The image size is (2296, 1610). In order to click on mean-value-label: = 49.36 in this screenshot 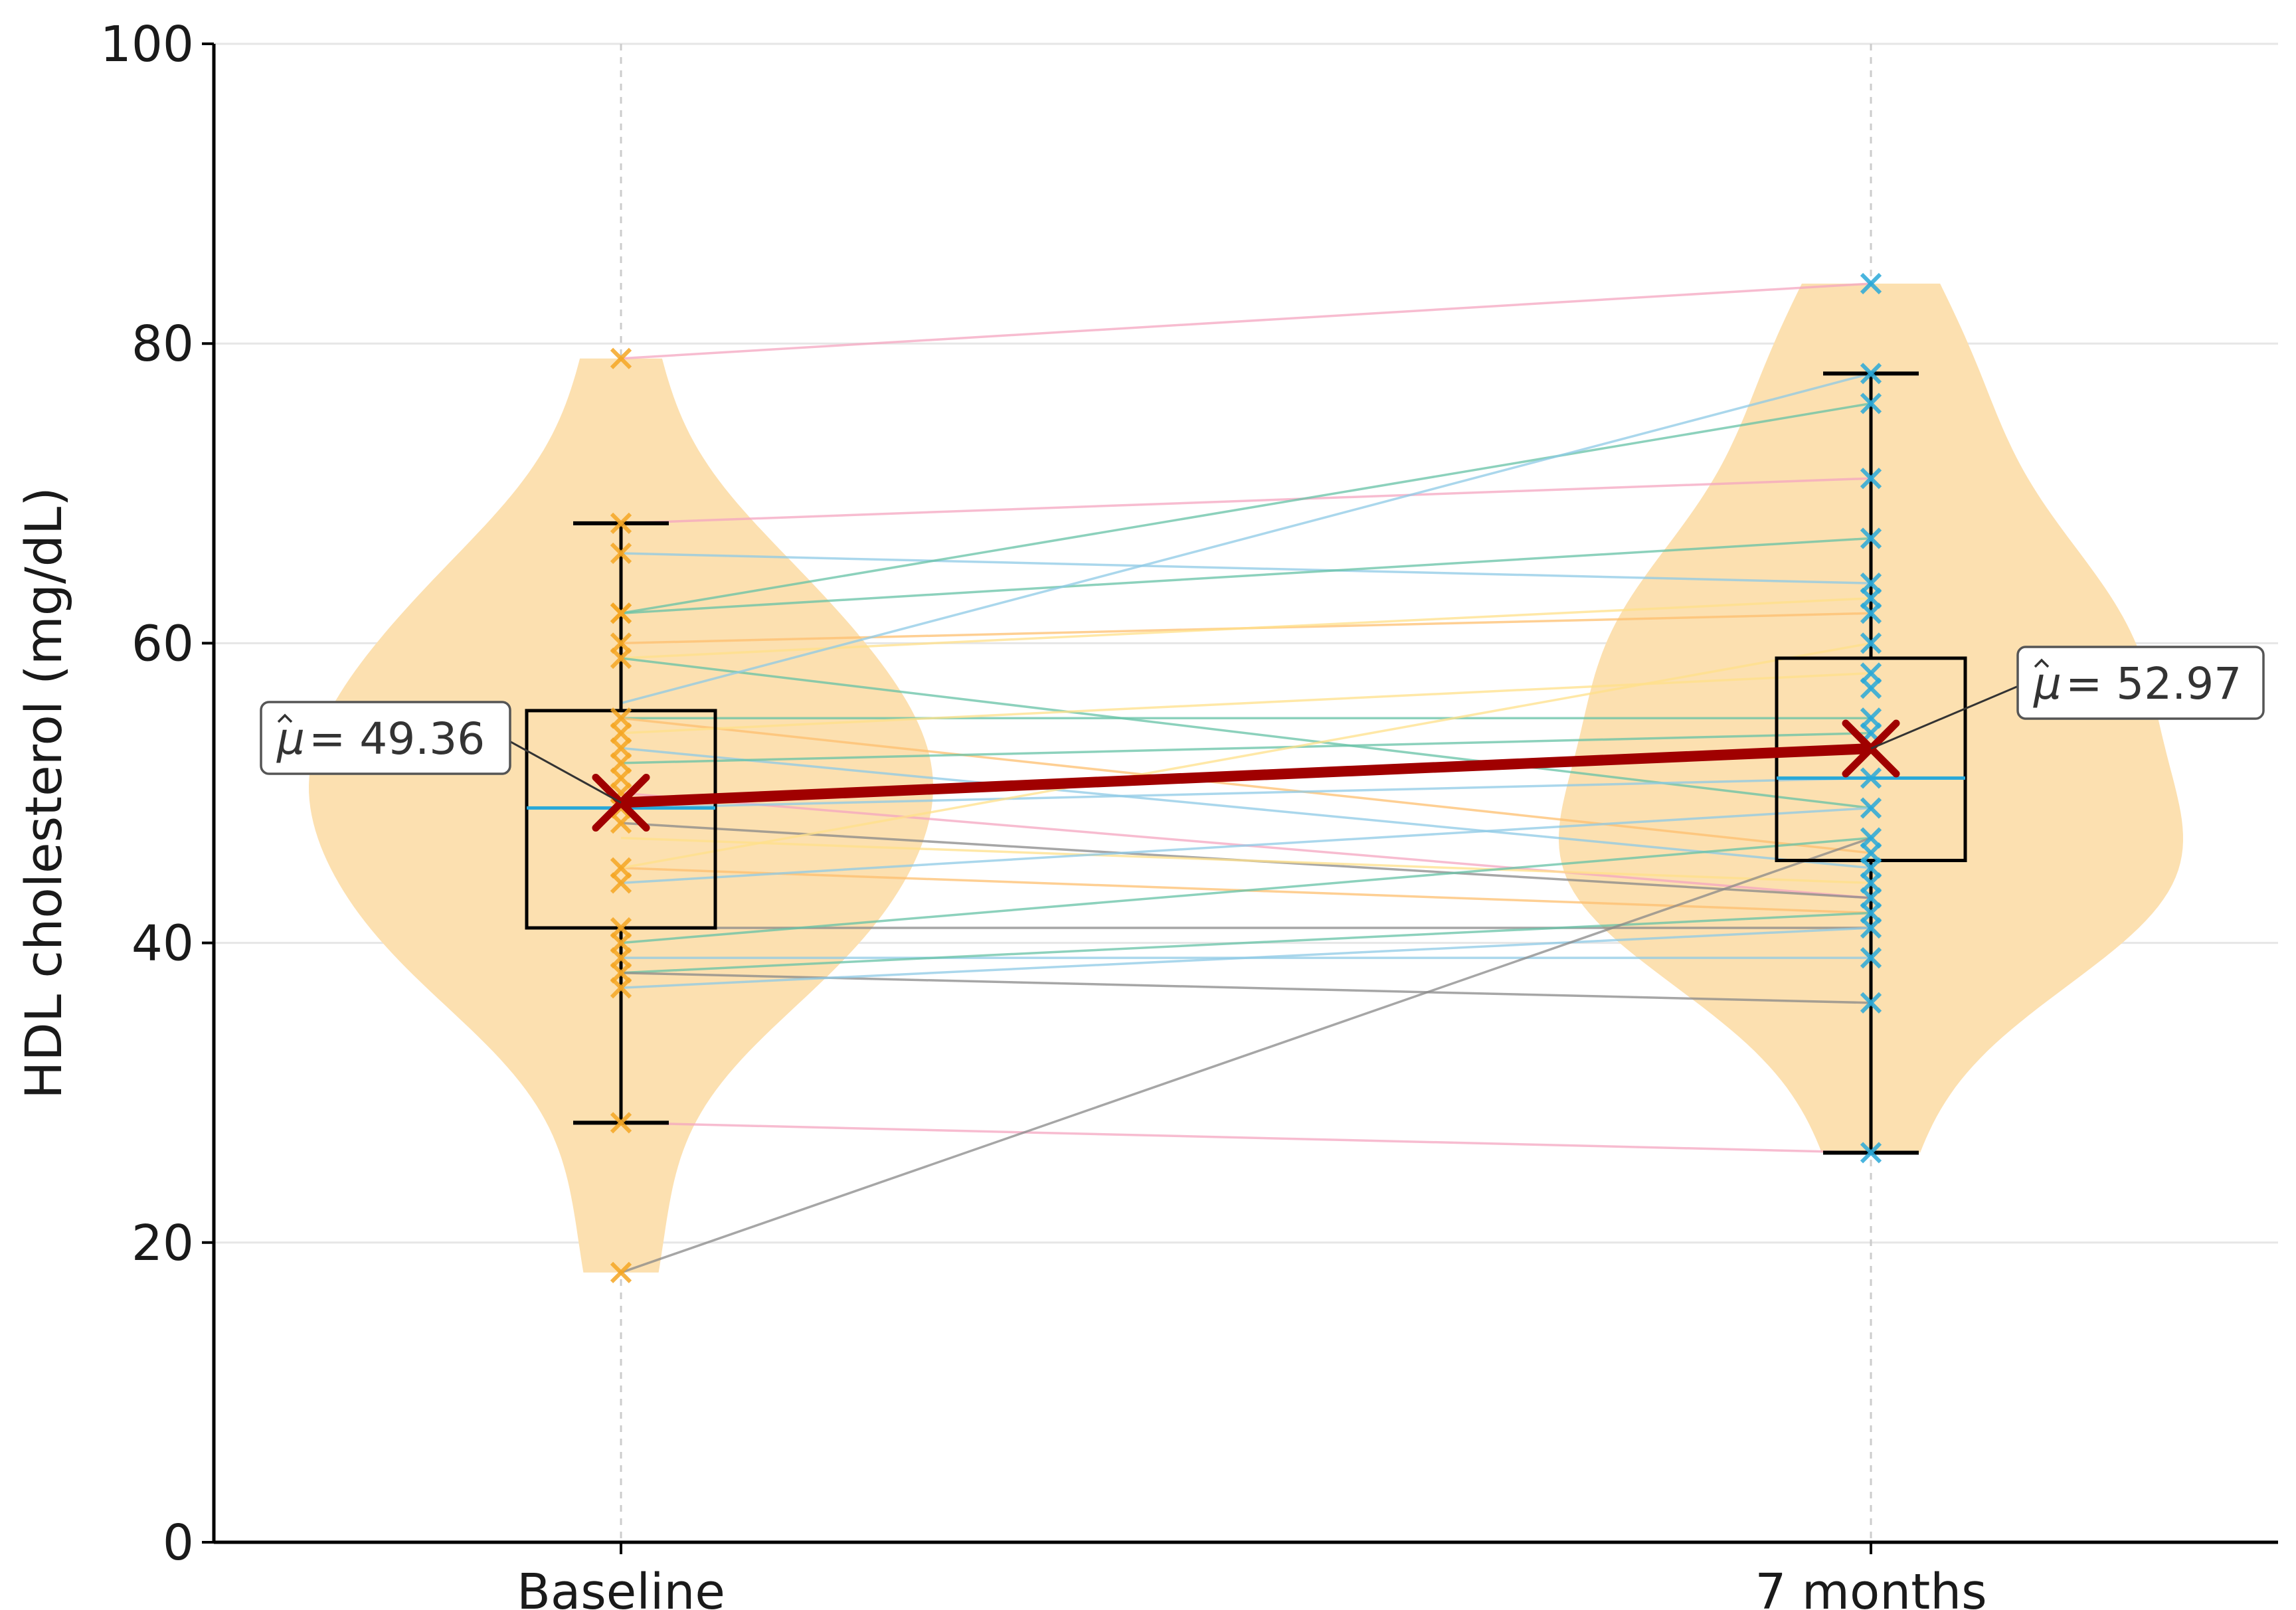, I will do `click(397, 738)`.